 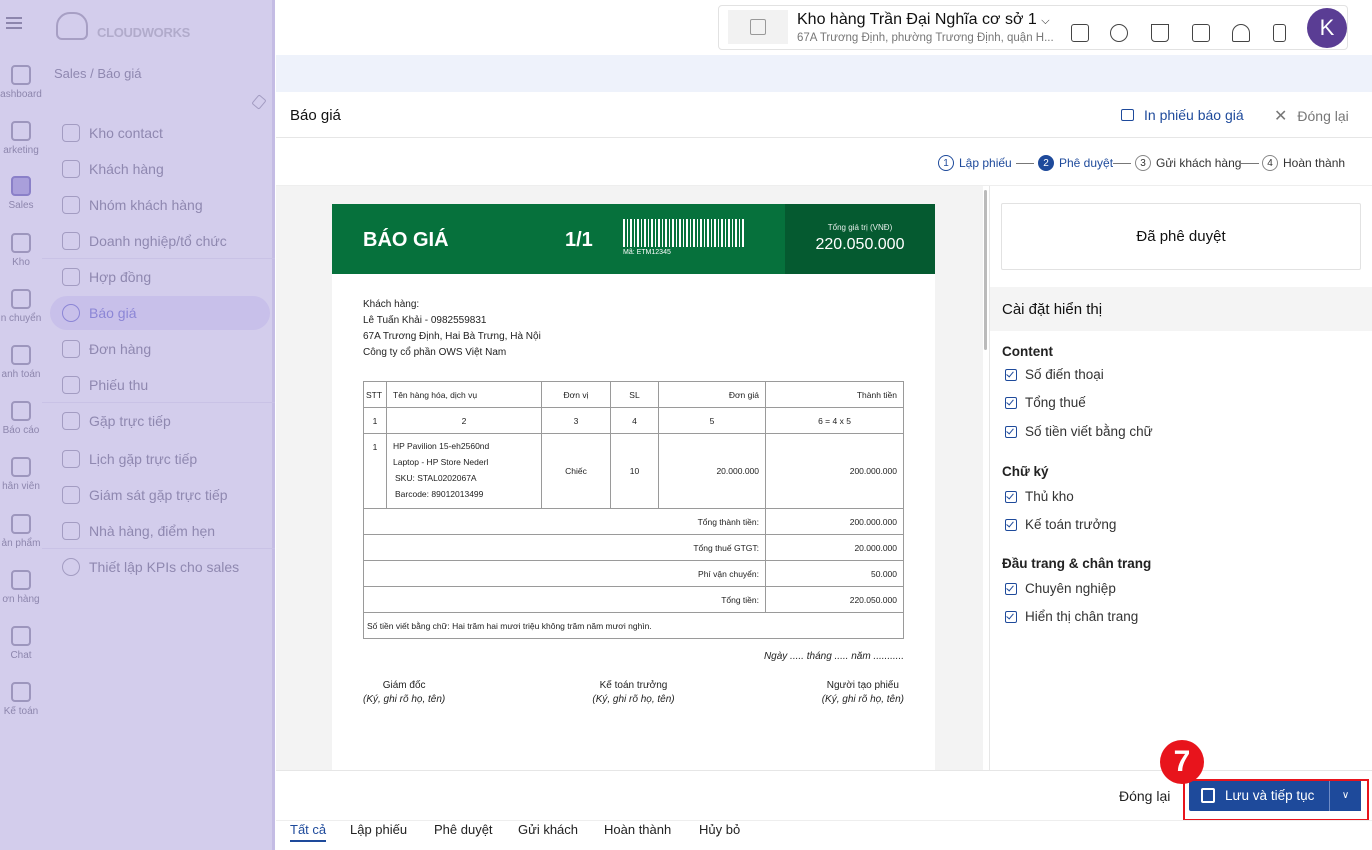 I want to click on building-icon, so click(x=71, y=241).